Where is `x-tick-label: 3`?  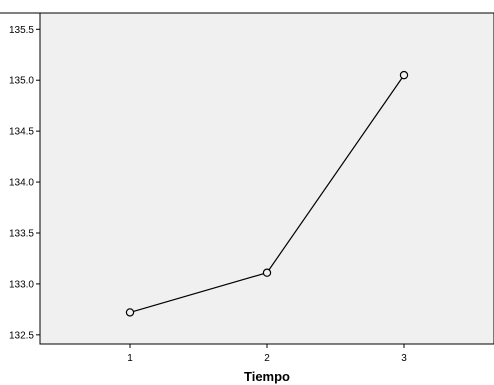
x-tick-label: 3 is located at coordinates (404, 358).